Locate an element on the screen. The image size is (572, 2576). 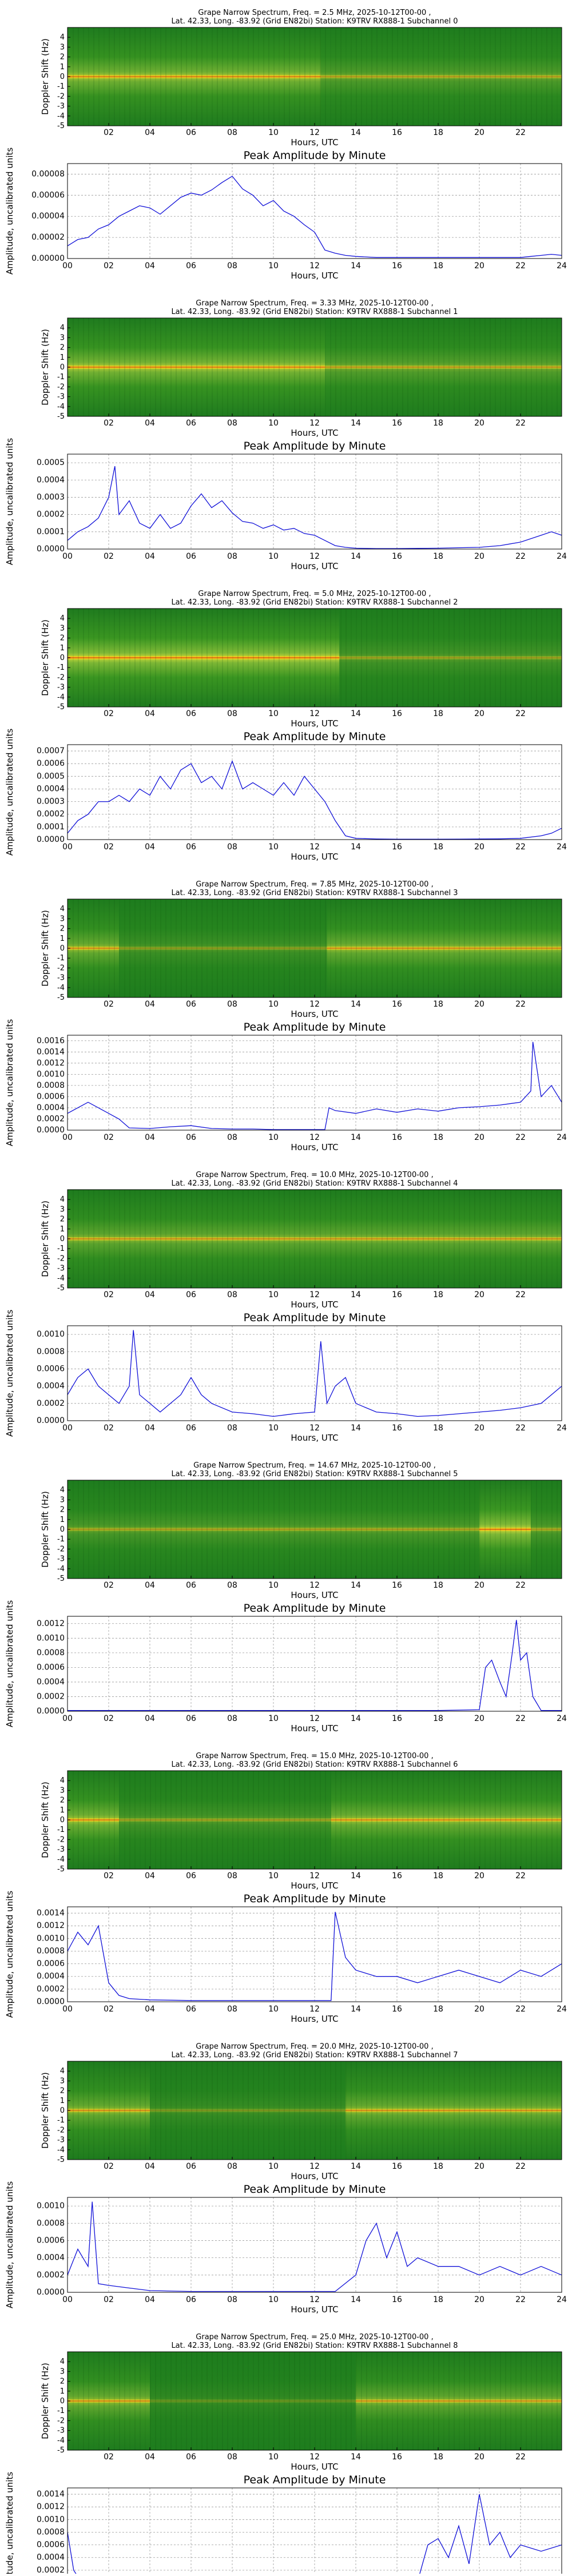
y-tick-label: 0.0003 is located at coordinates (51, 801).